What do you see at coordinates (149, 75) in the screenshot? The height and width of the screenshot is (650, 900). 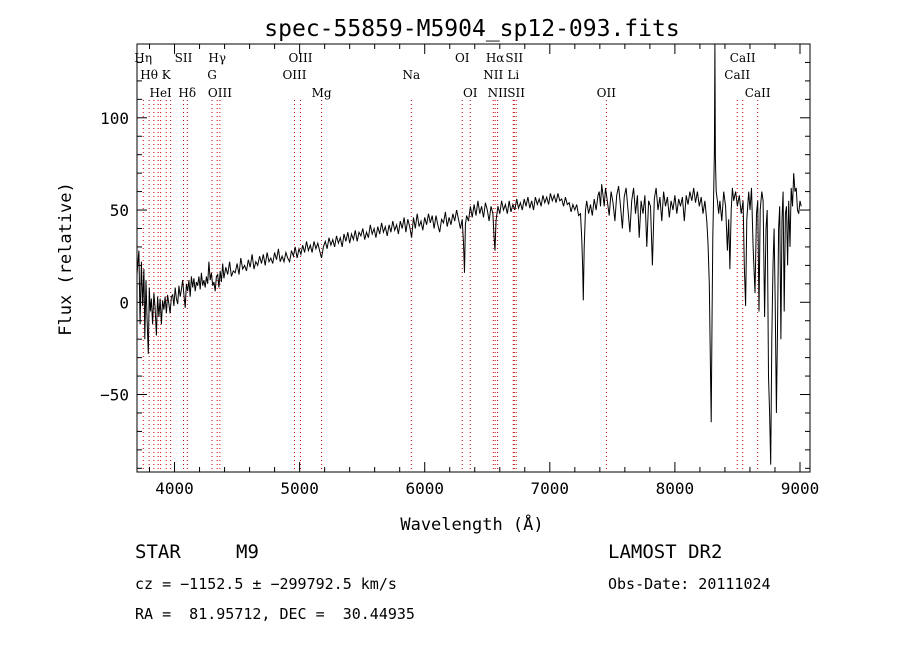 I see `spectral-line-label: Hθ` at bounding box center [149, 75].